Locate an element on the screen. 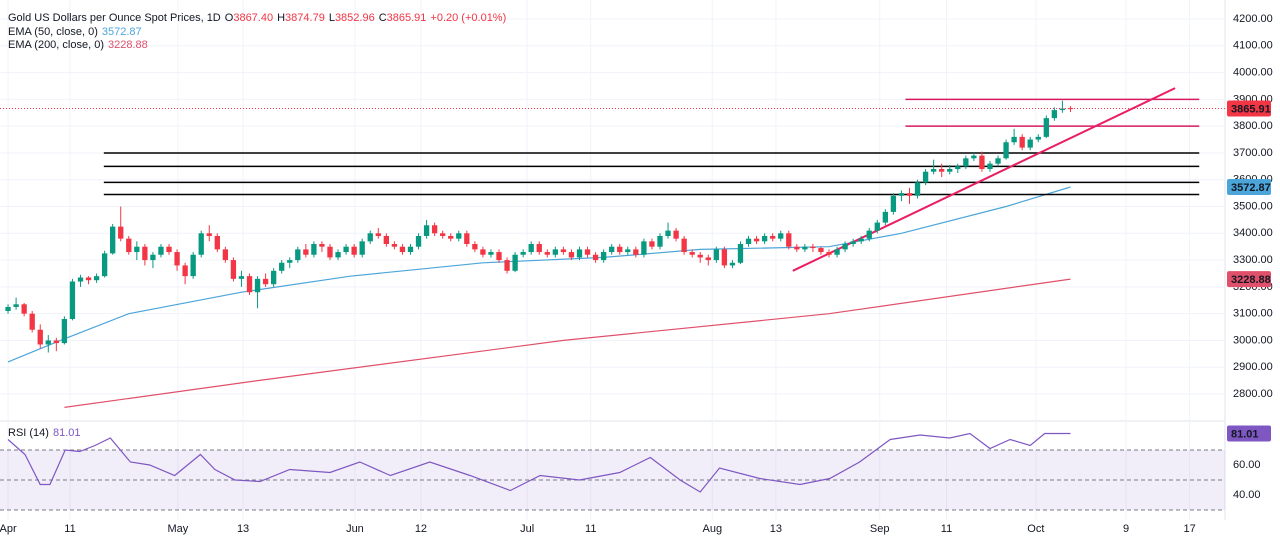 This screenshot has height=545, width=1280. rsi-line is located at coordinates (539, 462).